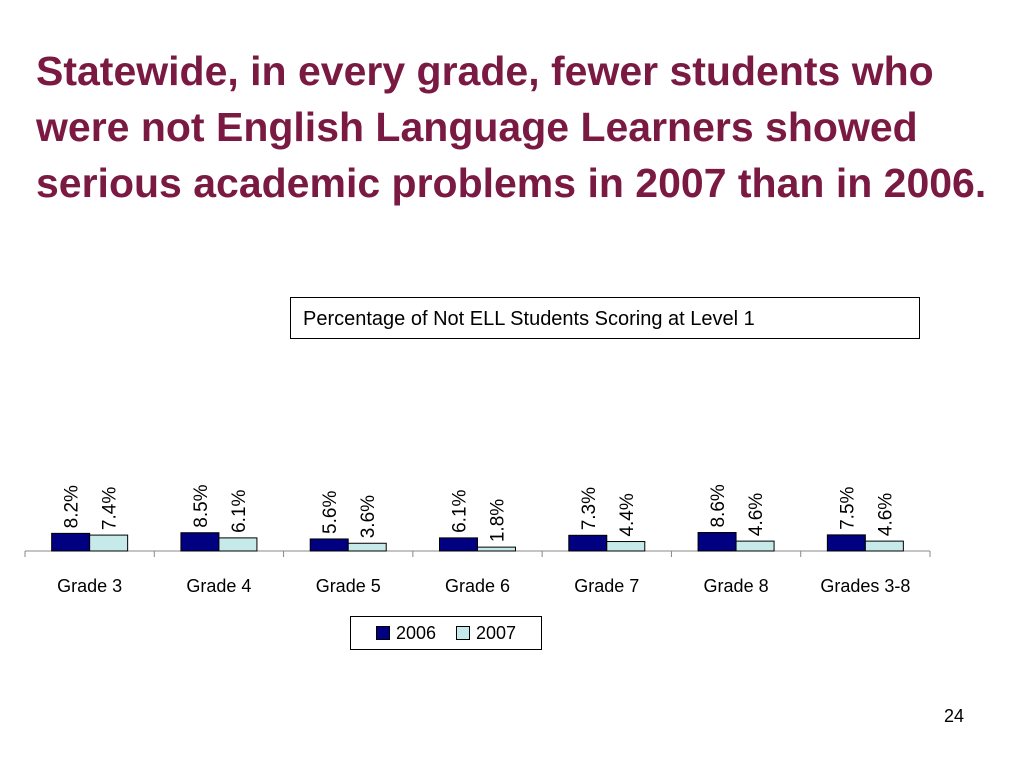  I want to click on x-tick-label: Grade 8, so click(736, 586).